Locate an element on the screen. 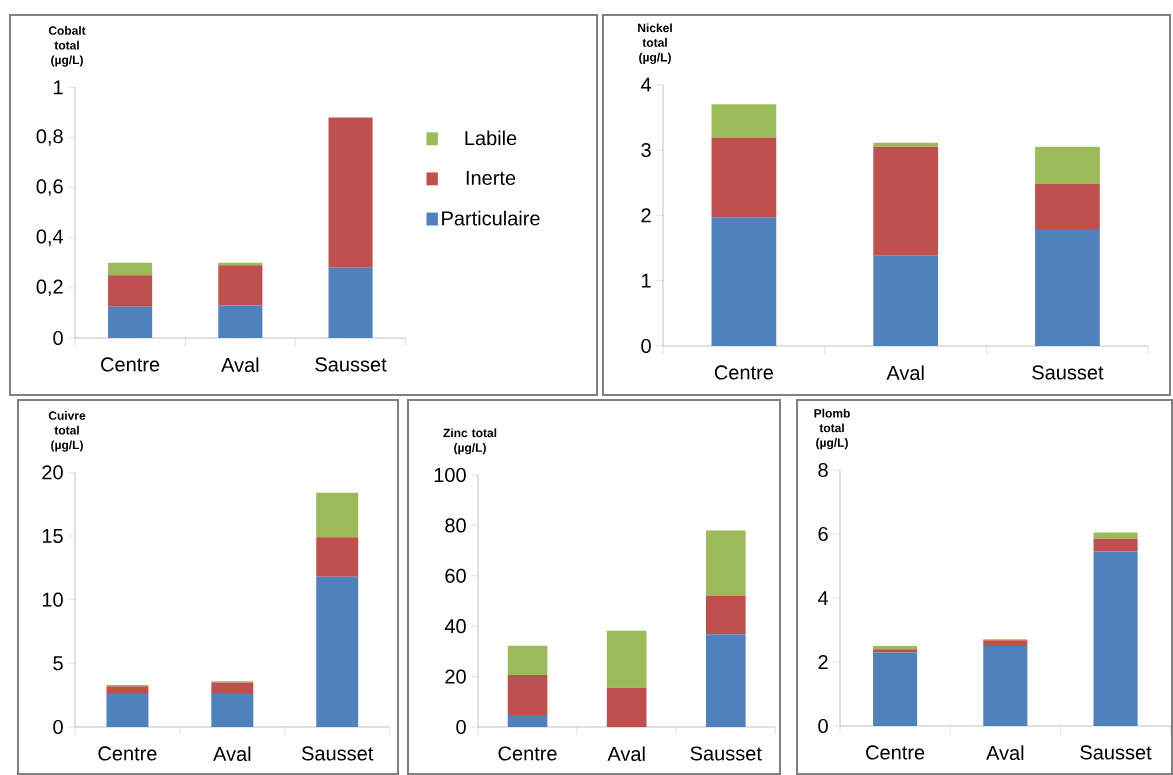  y-tick-label: 8 is located at coordinates (823, 470).